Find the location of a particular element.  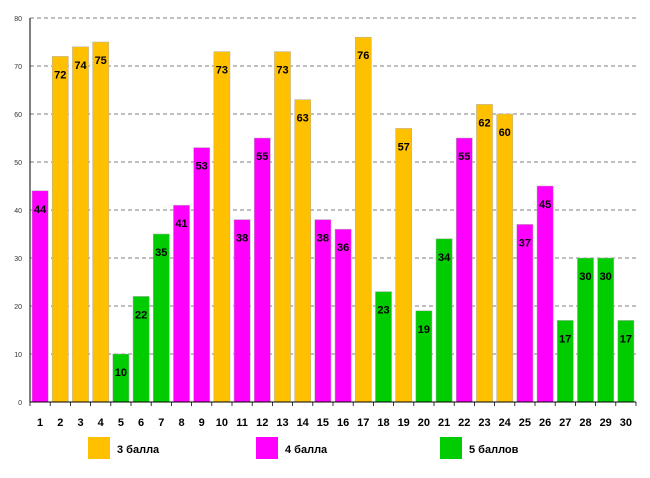

x-tick-label: 14 is located at coordinates (303, 423).